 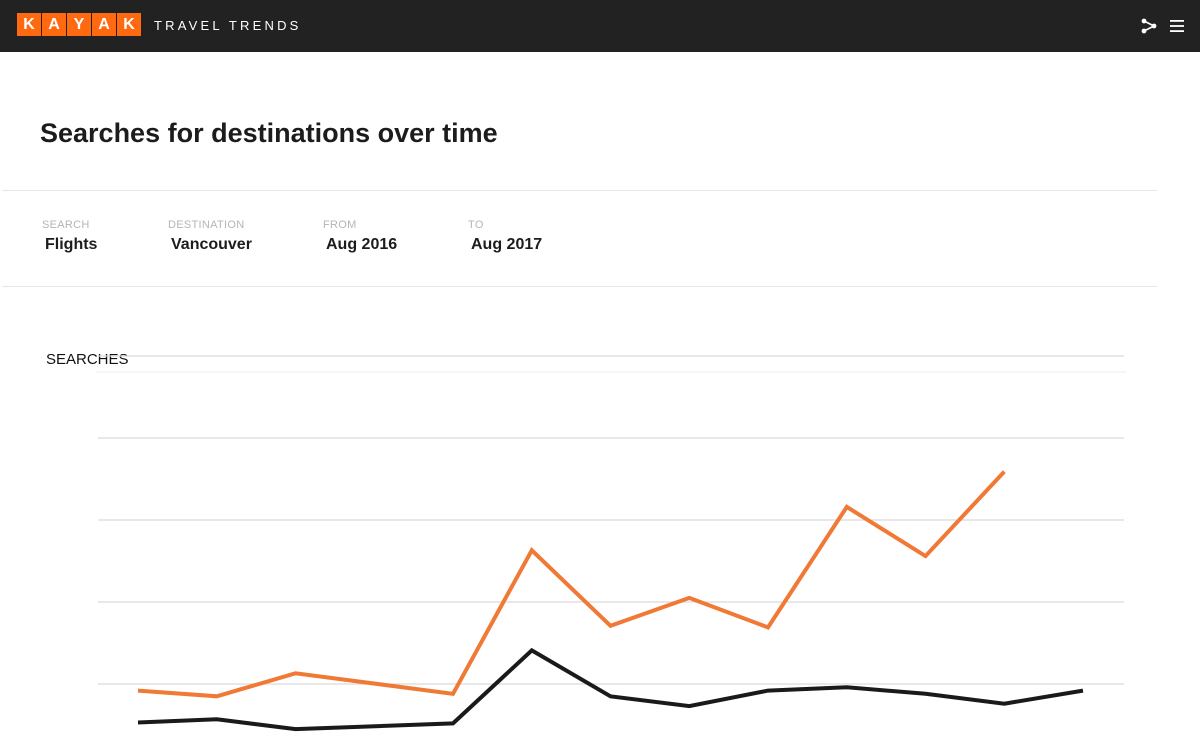 I want to click on page-title: Searches for destinations over time, so click(x=269, y=133).